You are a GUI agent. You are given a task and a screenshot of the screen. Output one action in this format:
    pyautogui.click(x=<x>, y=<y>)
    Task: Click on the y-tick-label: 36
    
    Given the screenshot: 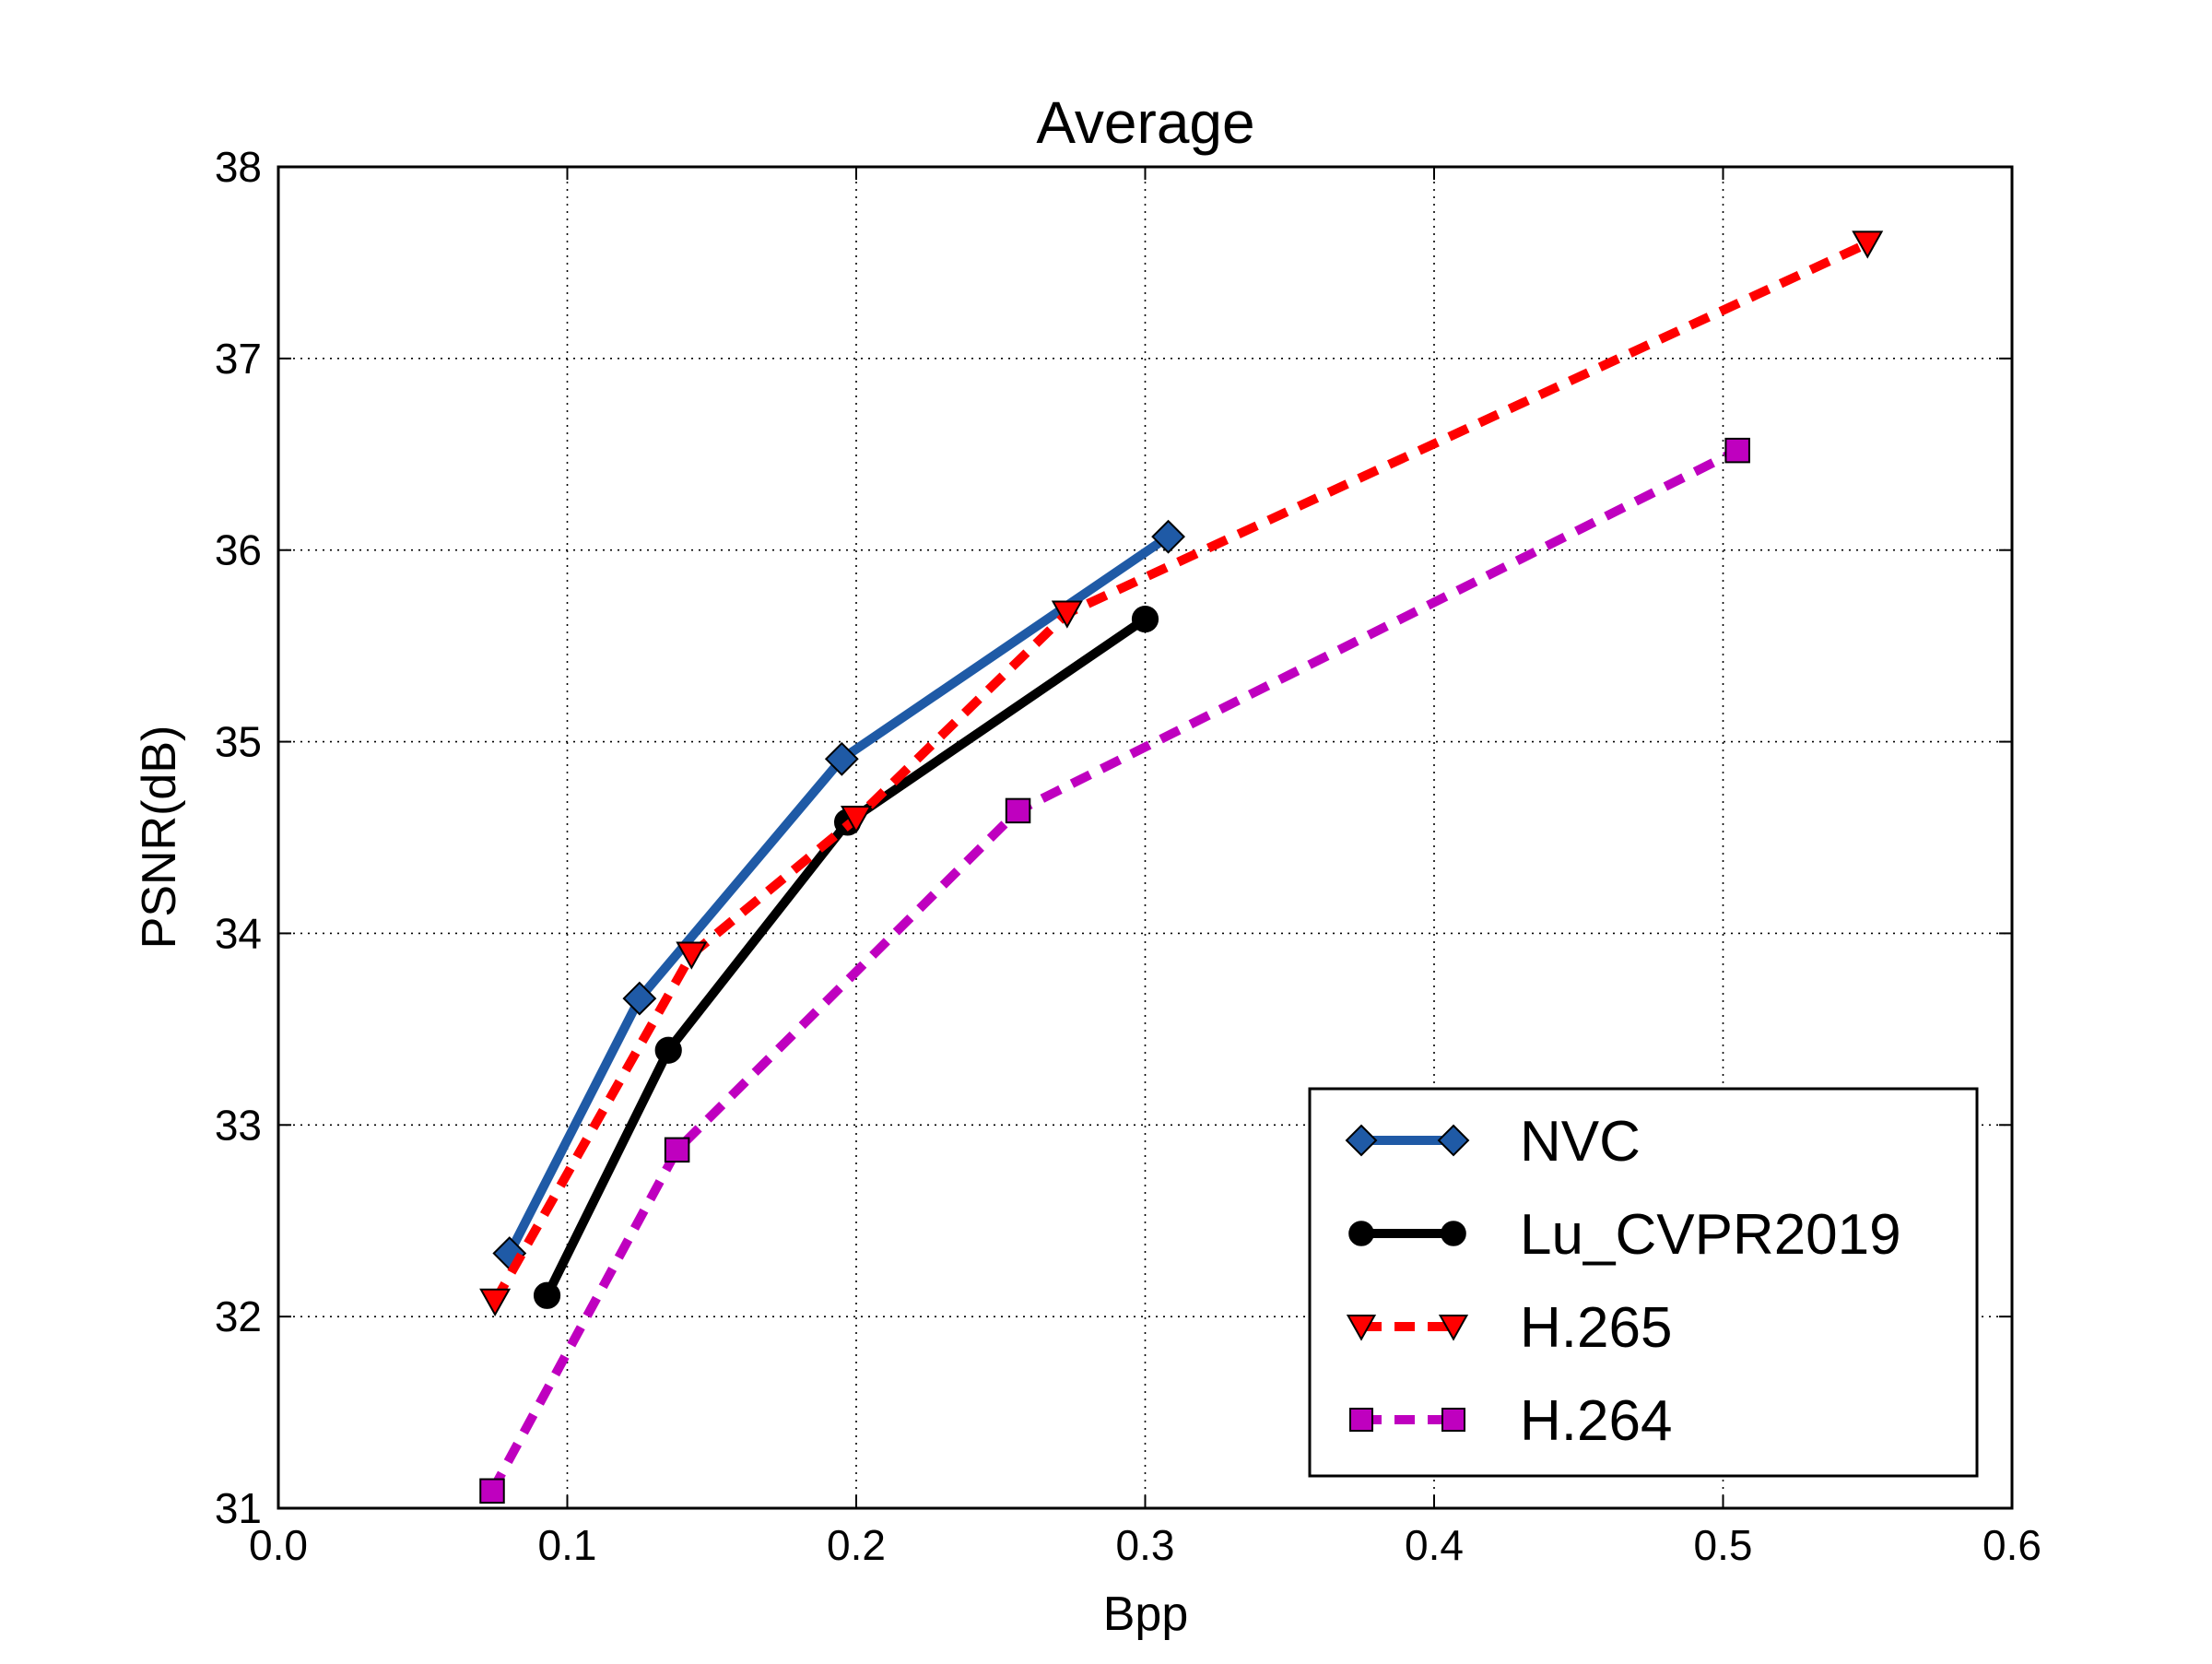 What is the action you would take?
    pyautogui.click(x=238, y=550)
    